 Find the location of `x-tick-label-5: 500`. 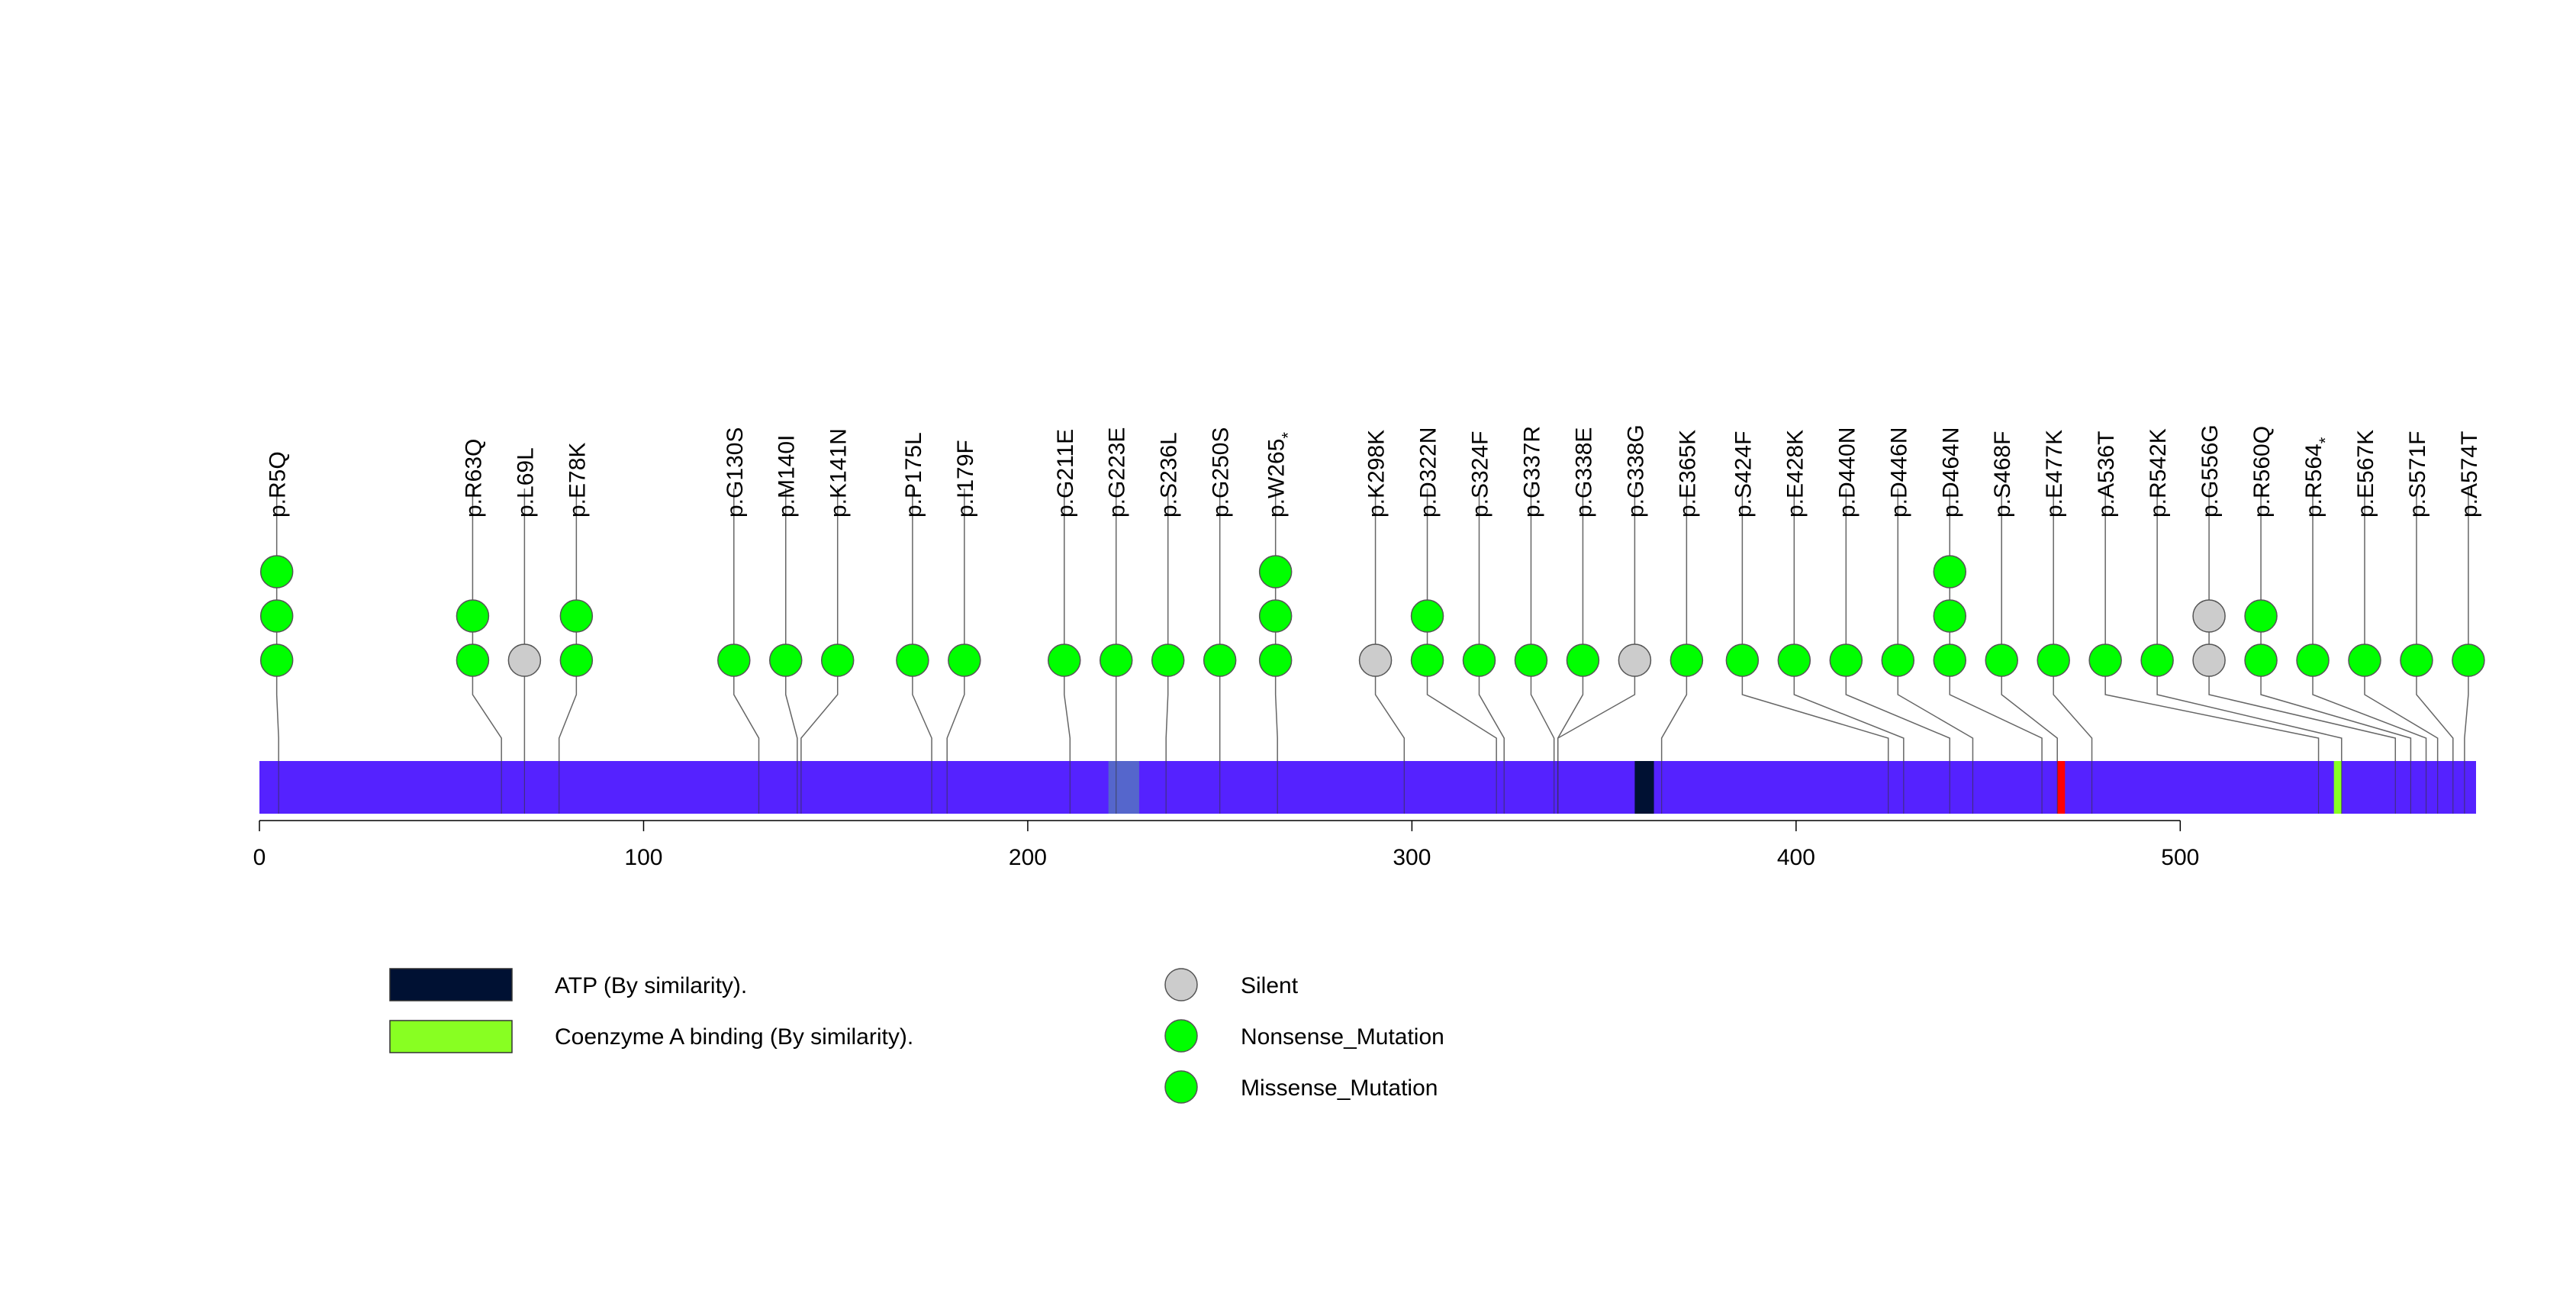

x-tick-label-5: 500 is located at coordinates (2180, 857).